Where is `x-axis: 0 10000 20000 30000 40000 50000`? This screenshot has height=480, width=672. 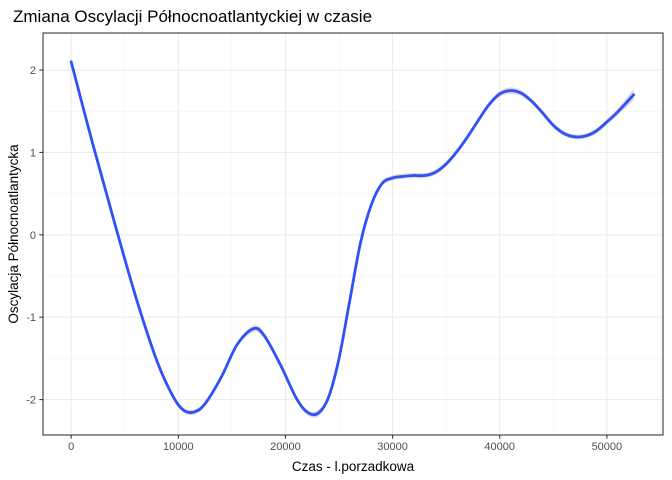
x-axis: 0 10000 20000 30000 40000 50000 is located at coordinates (345, 444).